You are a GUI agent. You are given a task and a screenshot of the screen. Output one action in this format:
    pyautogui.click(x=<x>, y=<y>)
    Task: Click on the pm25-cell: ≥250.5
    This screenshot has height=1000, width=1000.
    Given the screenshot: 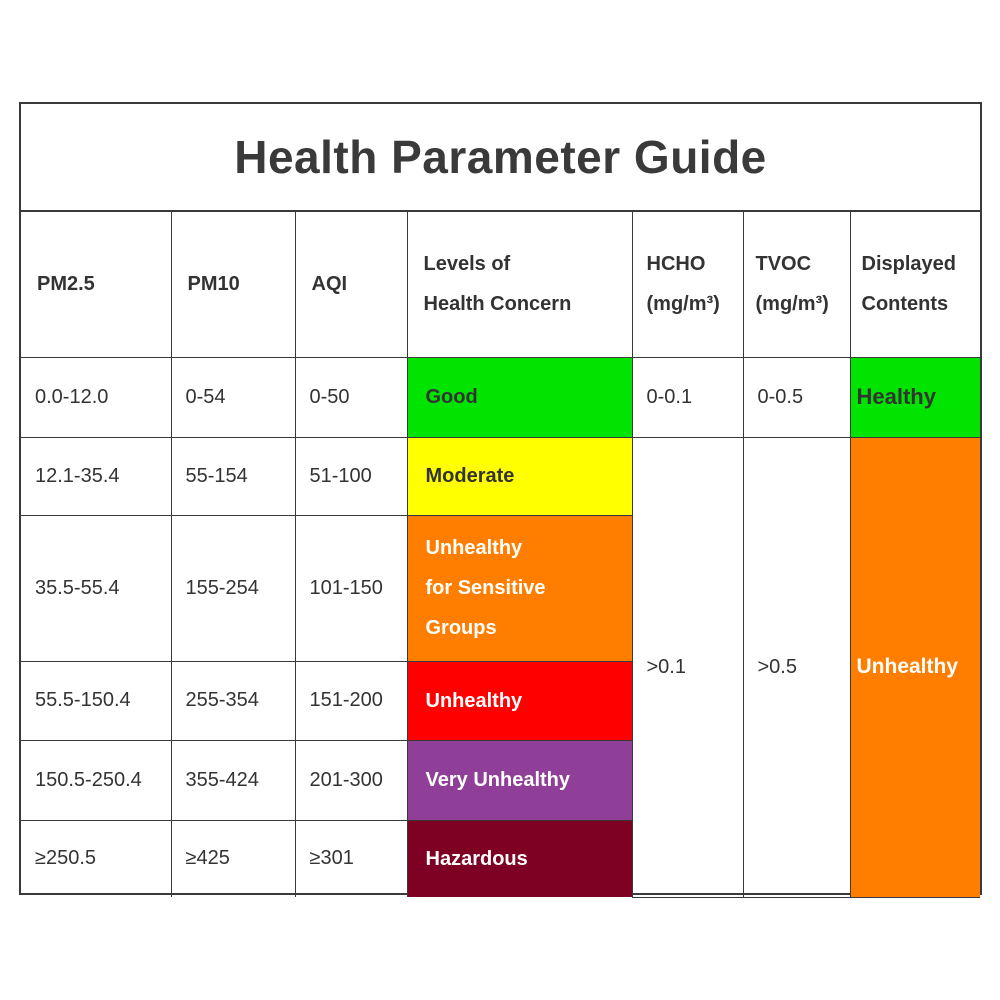 What is the action you would take?
    pyautogui.click(x=96, y=858)
    